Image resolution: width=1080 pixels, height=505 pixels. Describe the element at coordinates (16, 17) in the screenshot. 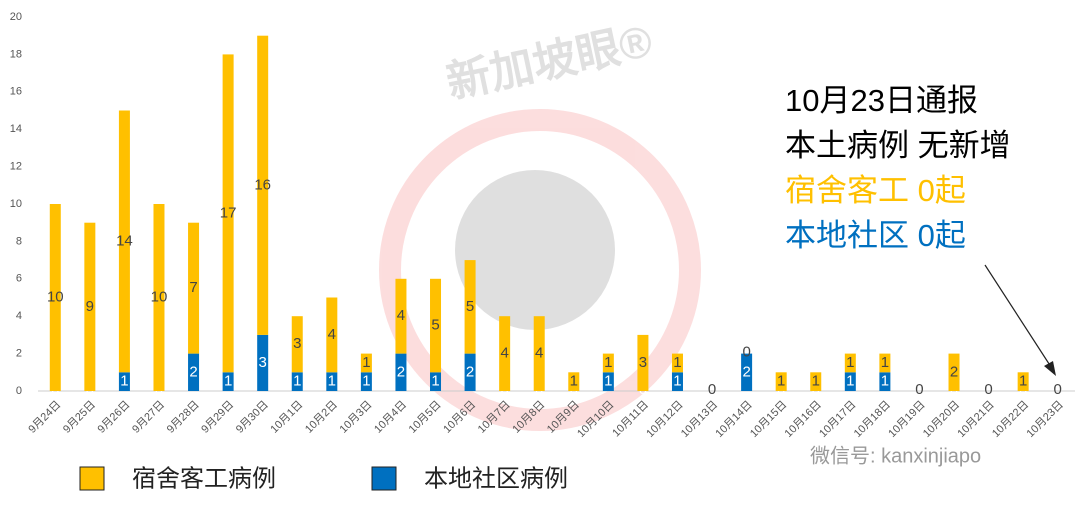

I see `y-tick-label: 20` at that location.